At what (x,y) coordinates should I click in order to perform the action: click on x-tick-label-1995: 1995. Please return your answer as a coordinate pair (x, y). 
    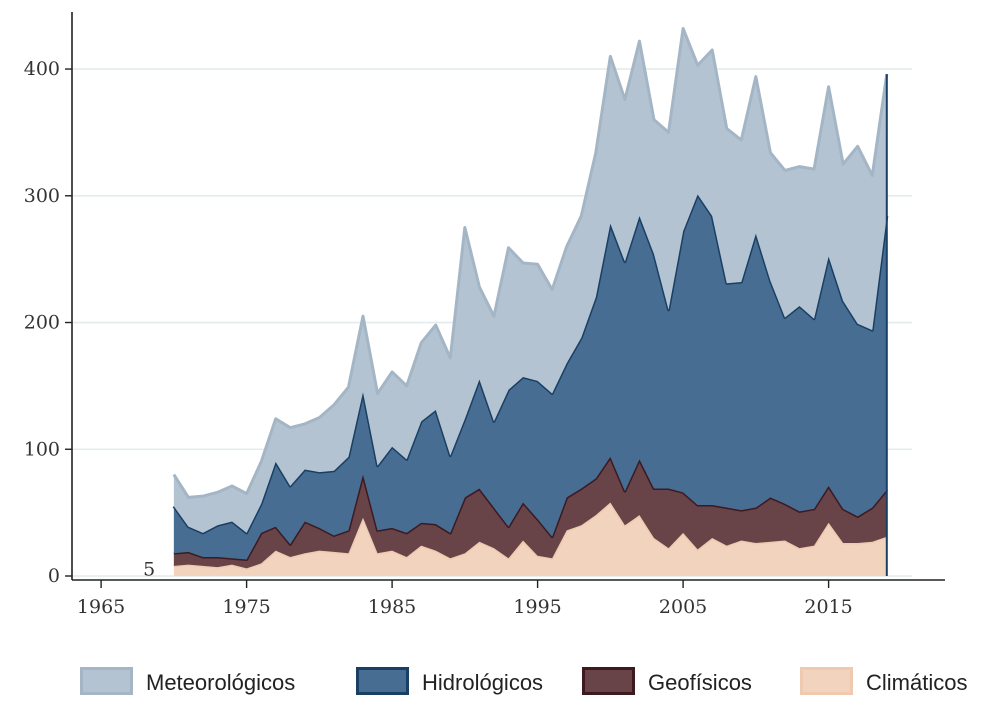
    Looking at the image, I should click on (537, 607).